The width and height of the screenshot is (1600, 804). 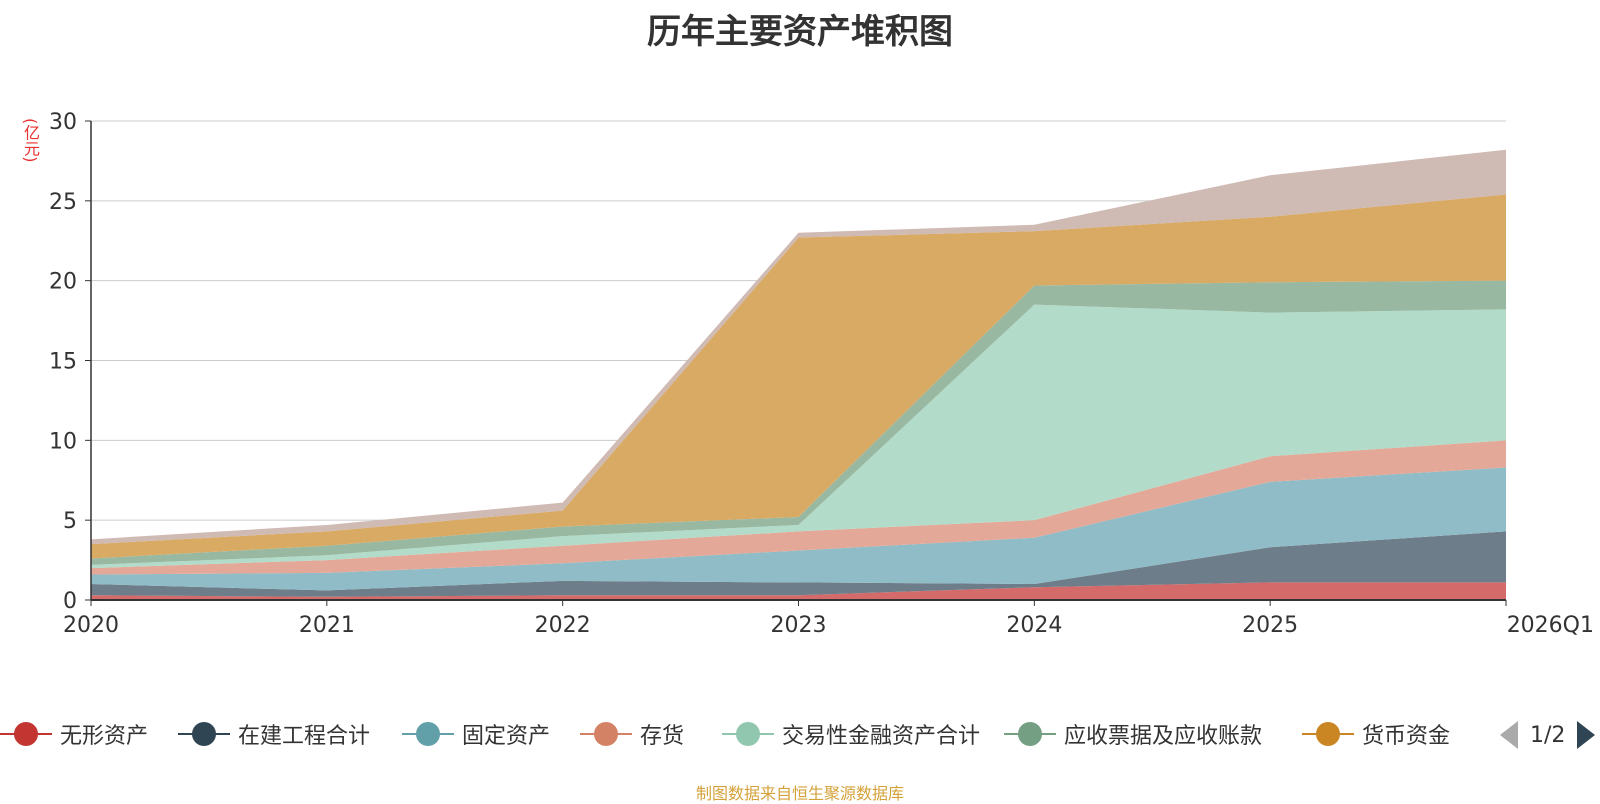 I want to click on legend-item: 无形资产, so click(x=74, y=734).